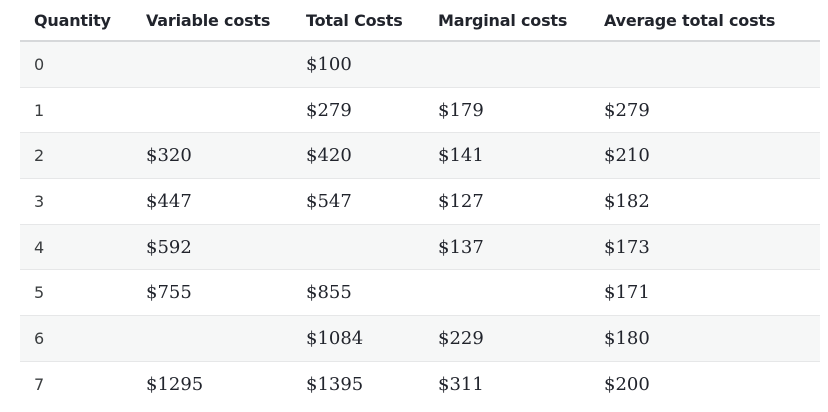 The width and height of the screenshot is (828, 412). Describe the element at coordinates (627, 384) in the screenshot. I see `cell-average-total-costs: $200` at that location.